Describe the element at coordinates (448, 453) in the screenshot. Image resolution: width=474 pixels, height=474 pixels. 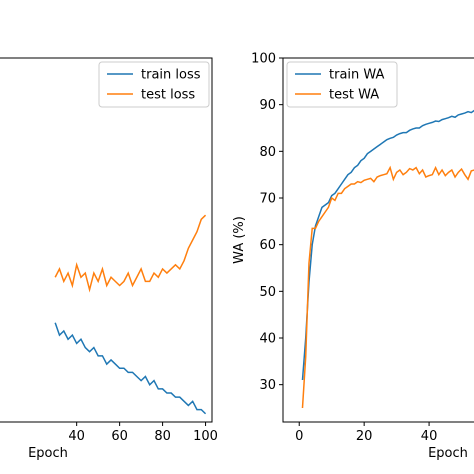
I see `wa-xlabel: Epoch` at that location.